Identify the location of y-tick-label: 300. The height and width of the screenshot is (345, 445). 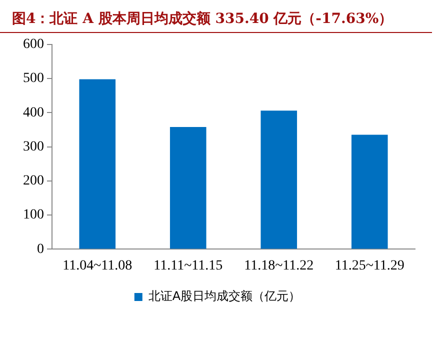
(33, 146).